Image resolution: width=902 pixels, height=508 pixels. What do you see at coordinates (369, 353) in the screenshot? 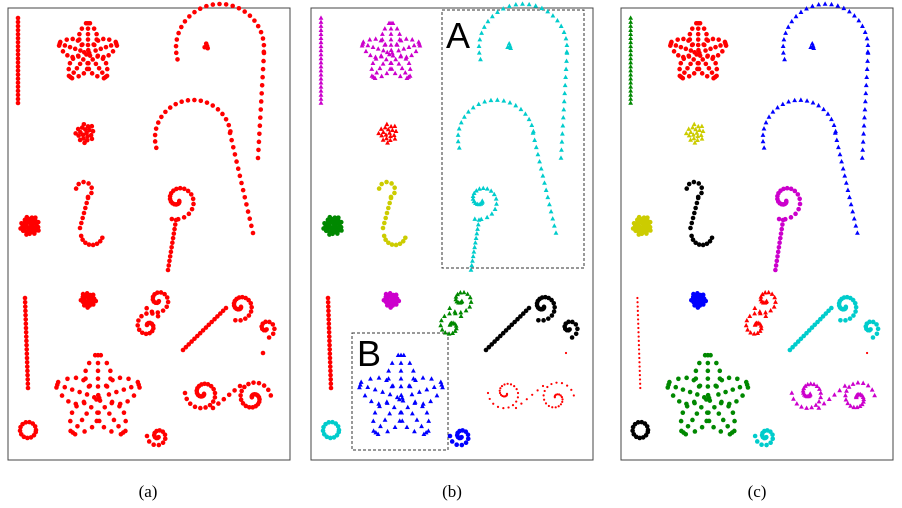
I see `region-label: B` at bounding box center [369, 353].